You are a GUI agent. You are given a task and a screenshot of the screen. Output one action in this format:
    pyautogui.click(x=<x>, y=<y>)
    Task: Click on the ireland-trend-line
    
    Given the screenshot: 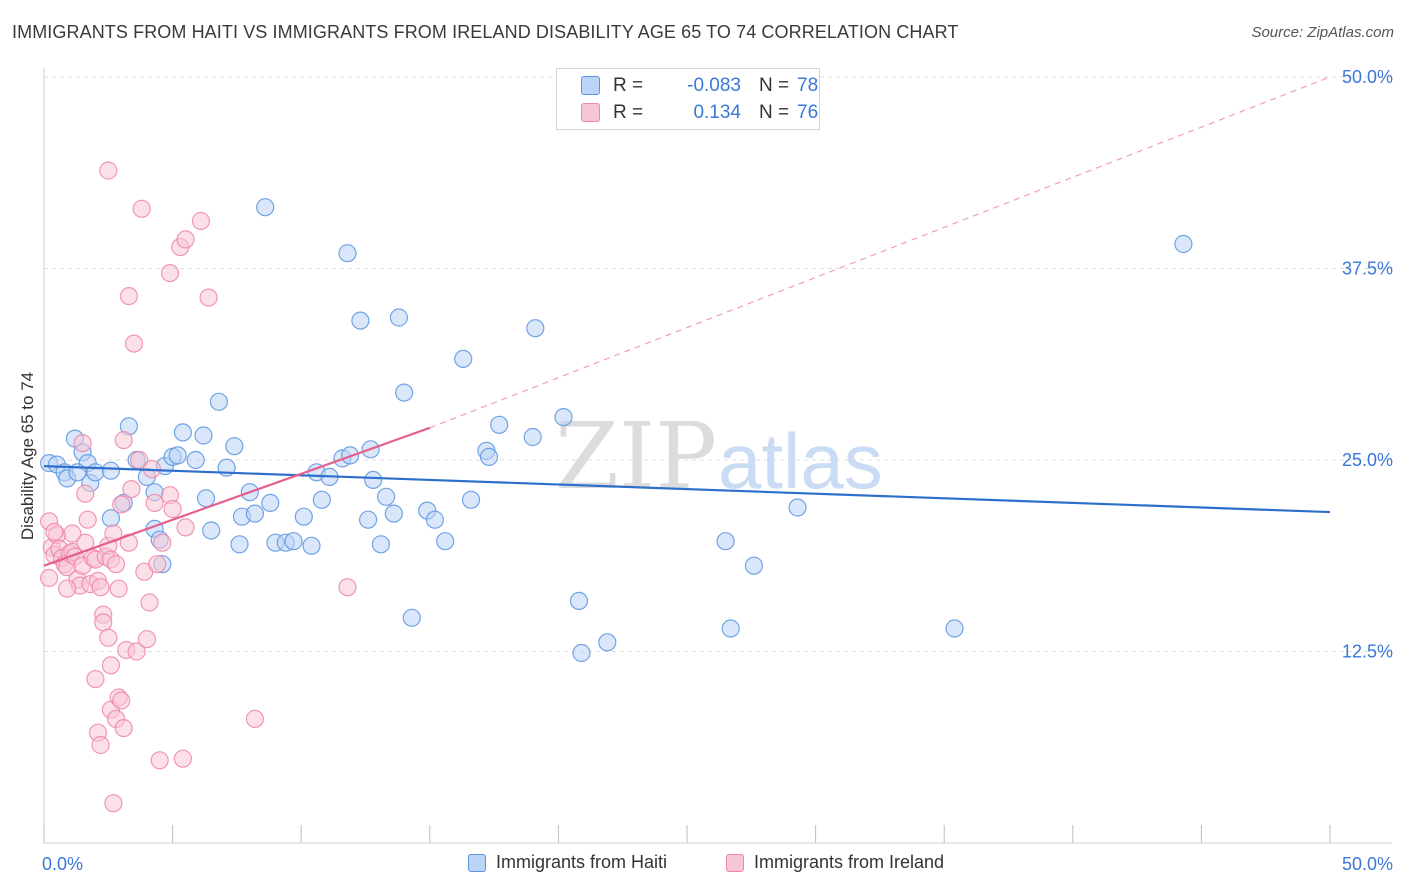 What is the action you would take?
    pyautogui.click(x=237, y=496)
    